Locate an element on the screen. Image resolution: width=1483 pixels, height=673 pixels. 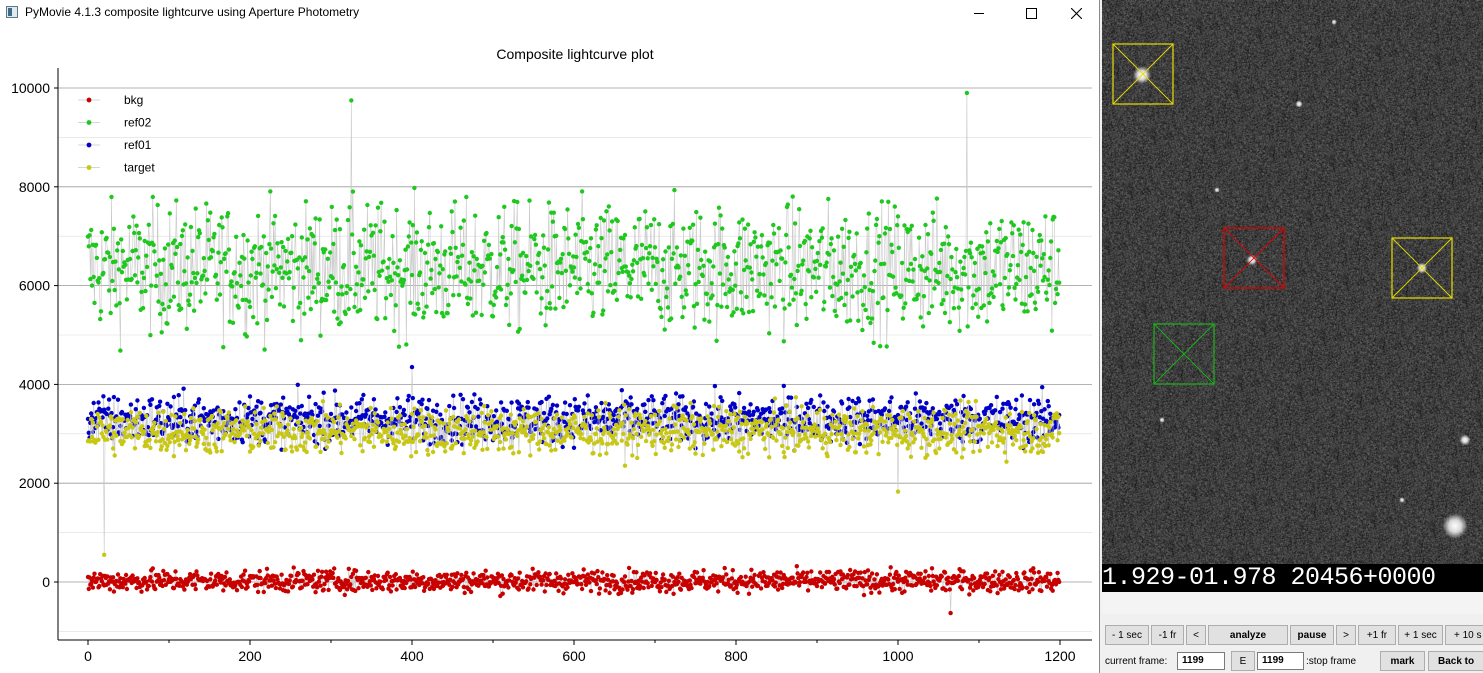
play-backward-button: < is located at coordinates (1196, 635).